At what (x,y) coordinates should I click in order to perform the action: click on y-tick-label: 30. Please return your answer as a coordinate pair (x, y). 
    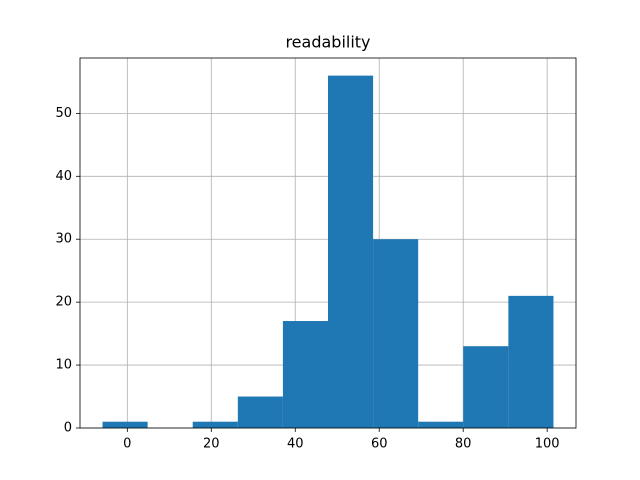
    Looking at the image, I should click on (63, 239).